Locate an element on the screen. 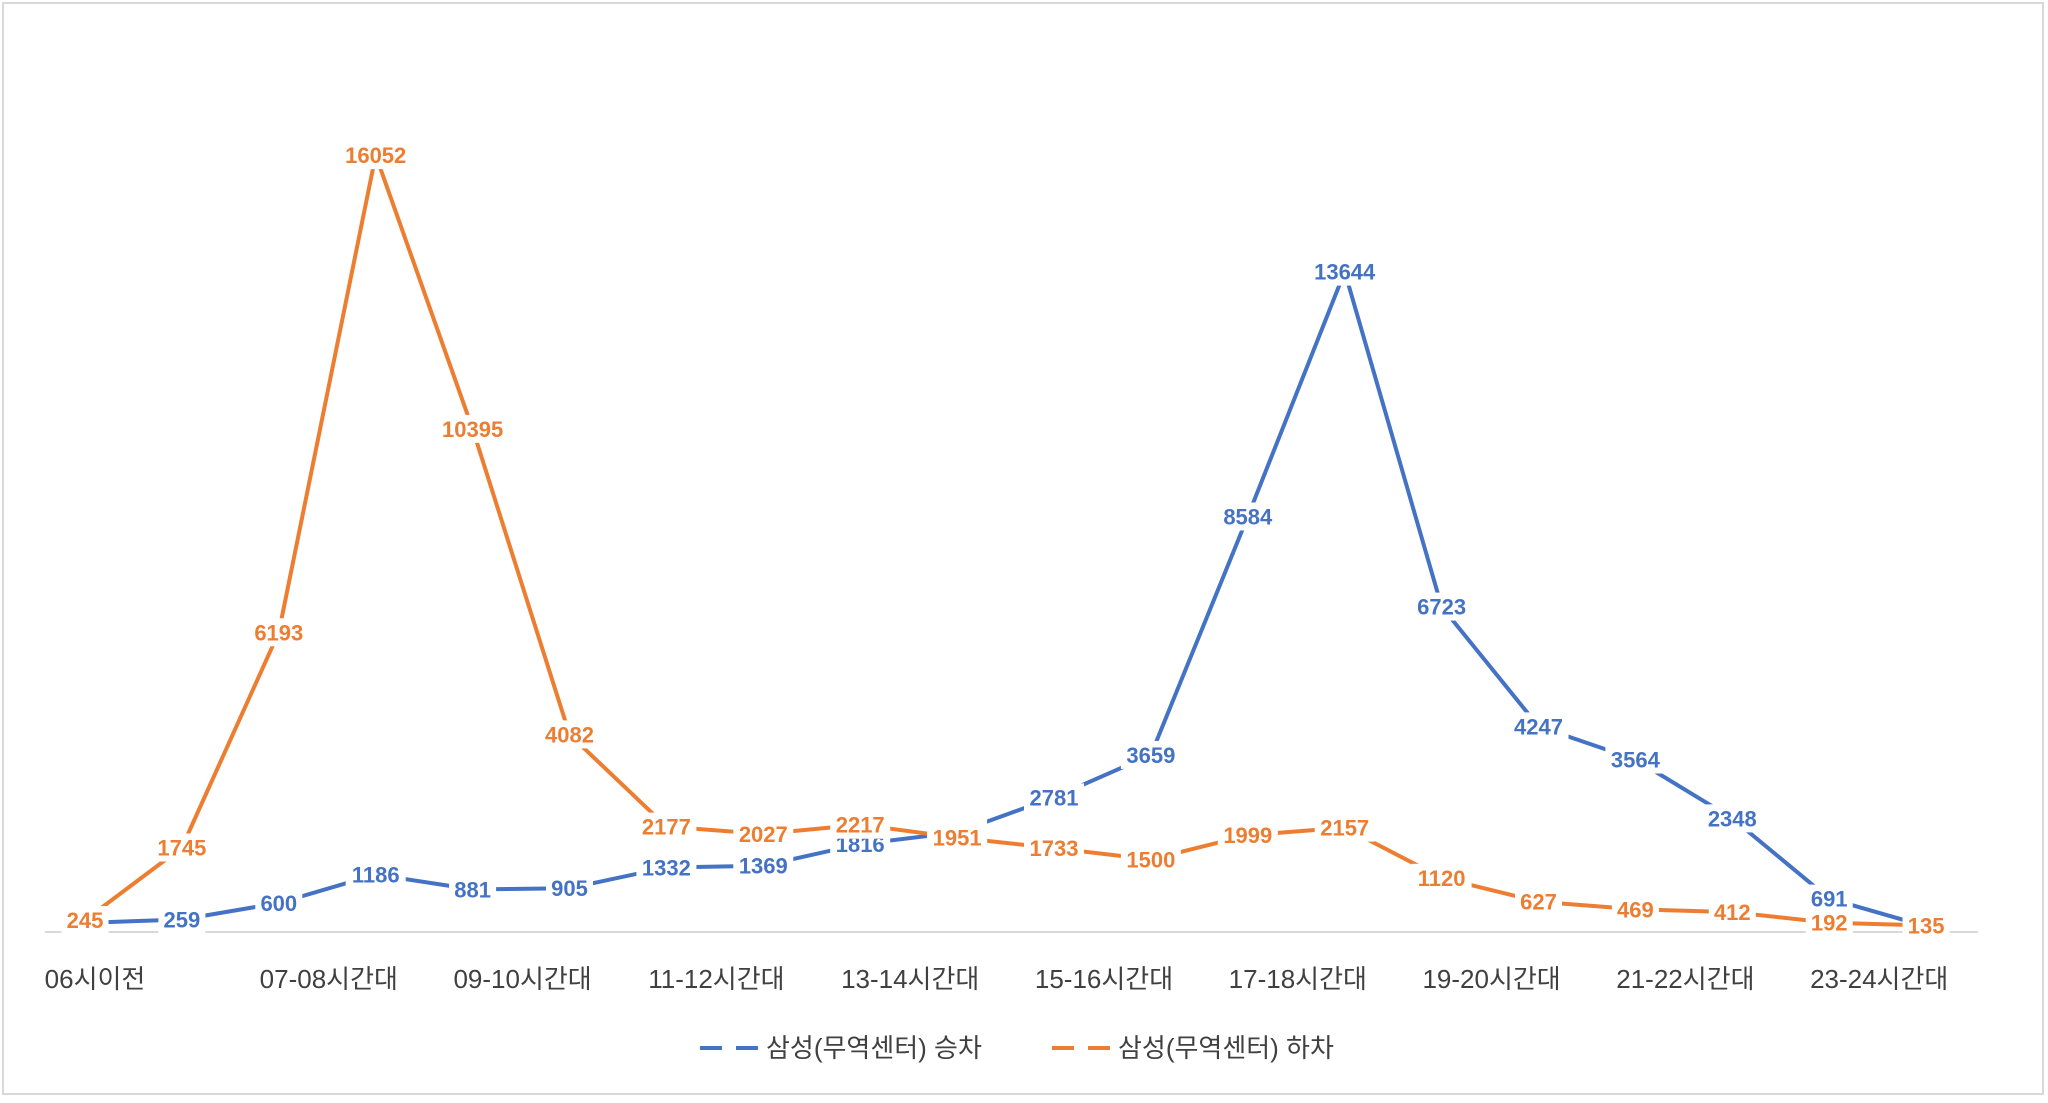 This screenshot has width=2048, height=1103. x-tick-label: 09-10시간대 is located at coordinates (522, 979).